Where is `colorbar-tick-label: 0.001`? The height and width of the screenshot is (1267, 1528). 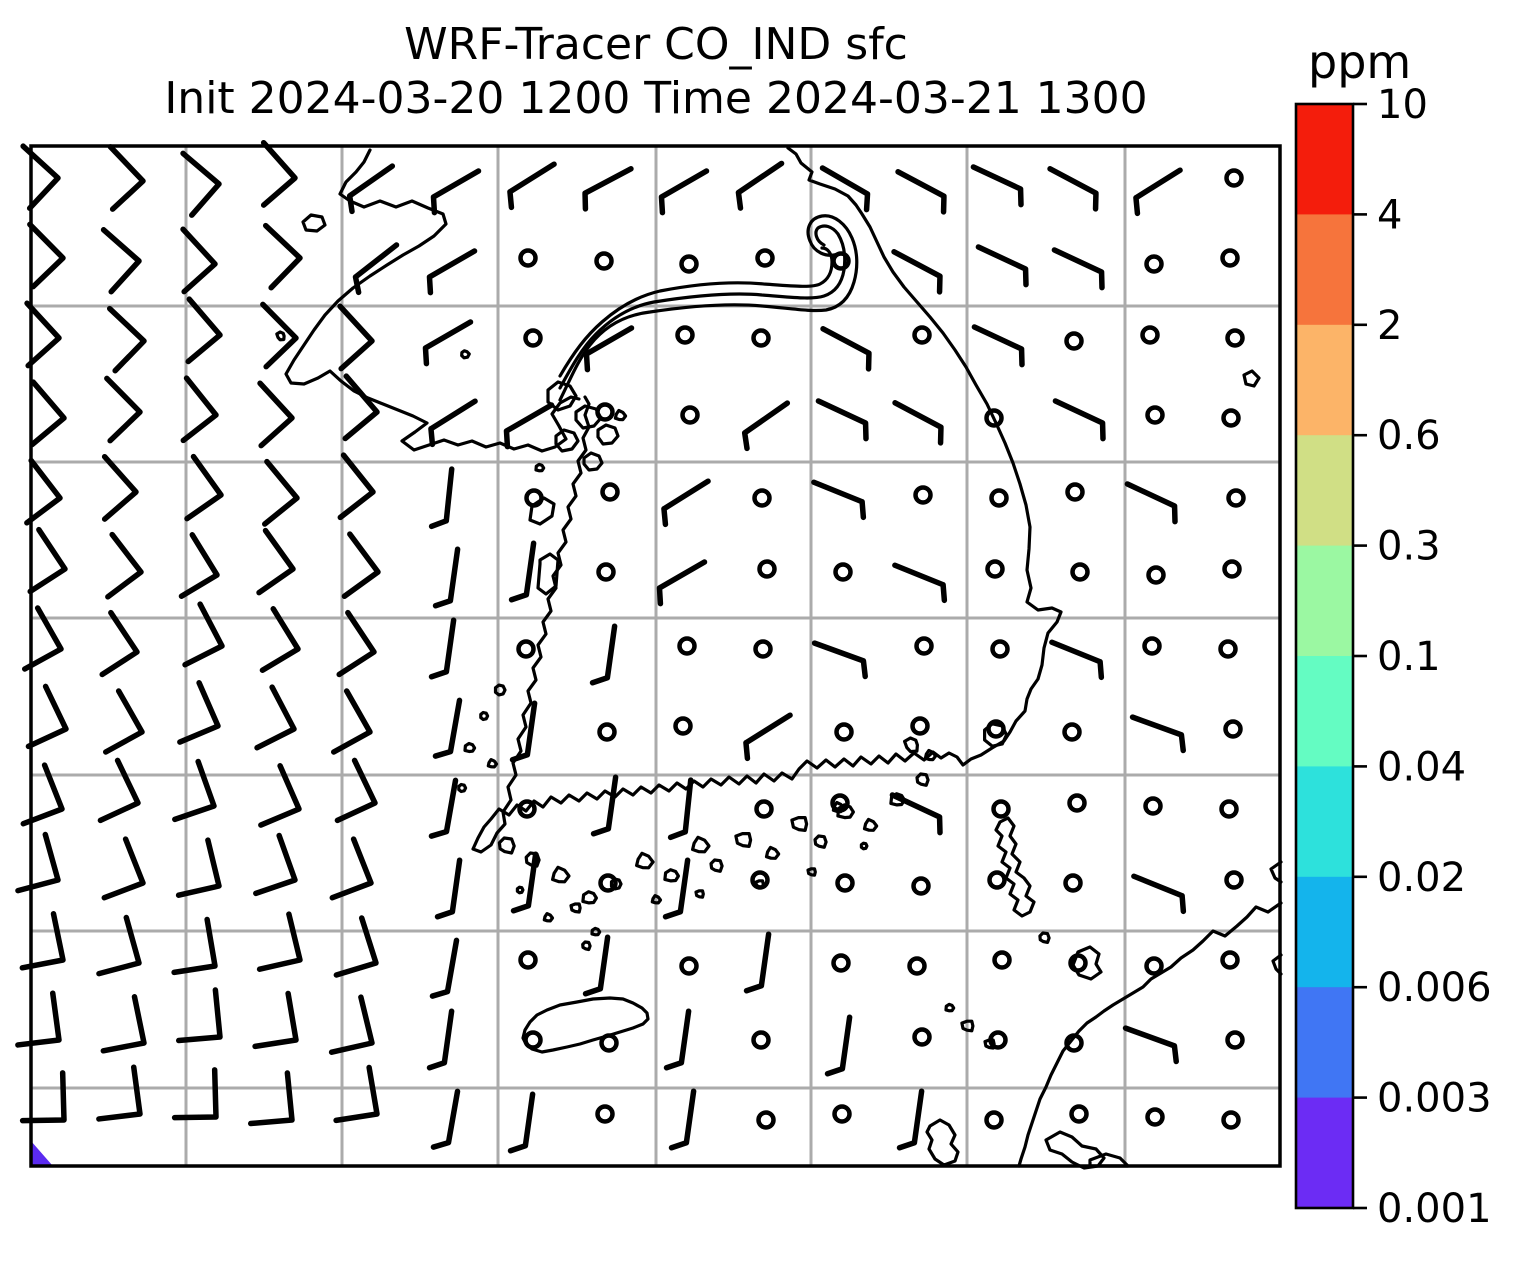
colorbar-tick-label: 0.001 is located at coordinates (1434, 1209).